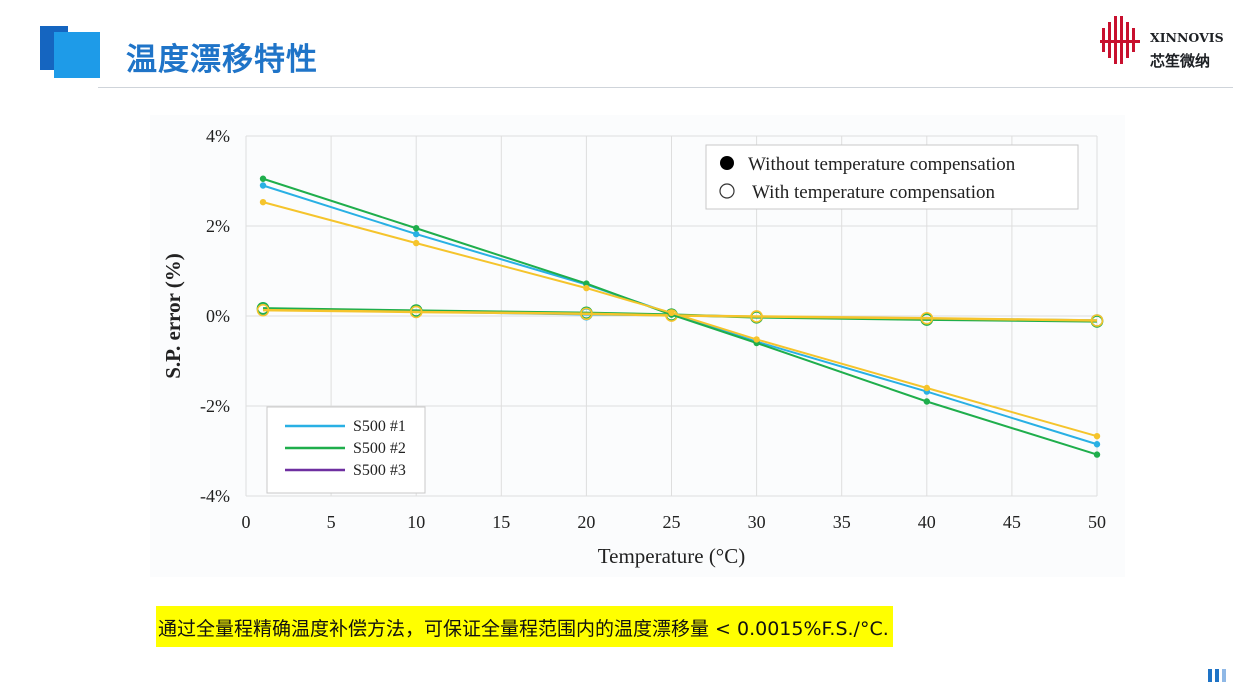 The height and width of the screenshot is (700, 1260). I want to click on legend-filled-label: Without temperature compensation, so click(882, 164).